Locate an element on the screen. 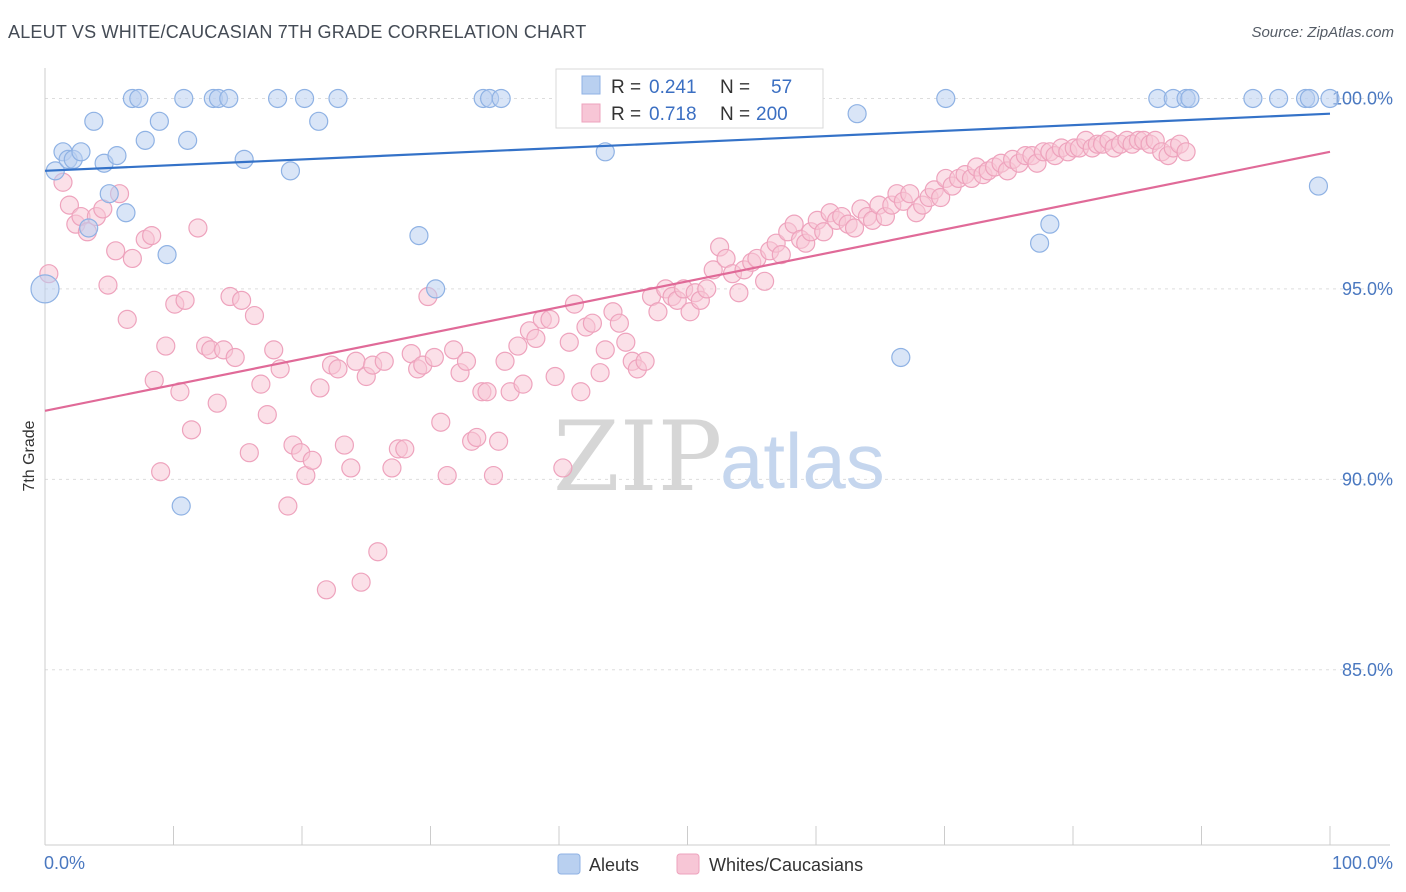  legend-swatch-whites is located at coordinates (688, 864).